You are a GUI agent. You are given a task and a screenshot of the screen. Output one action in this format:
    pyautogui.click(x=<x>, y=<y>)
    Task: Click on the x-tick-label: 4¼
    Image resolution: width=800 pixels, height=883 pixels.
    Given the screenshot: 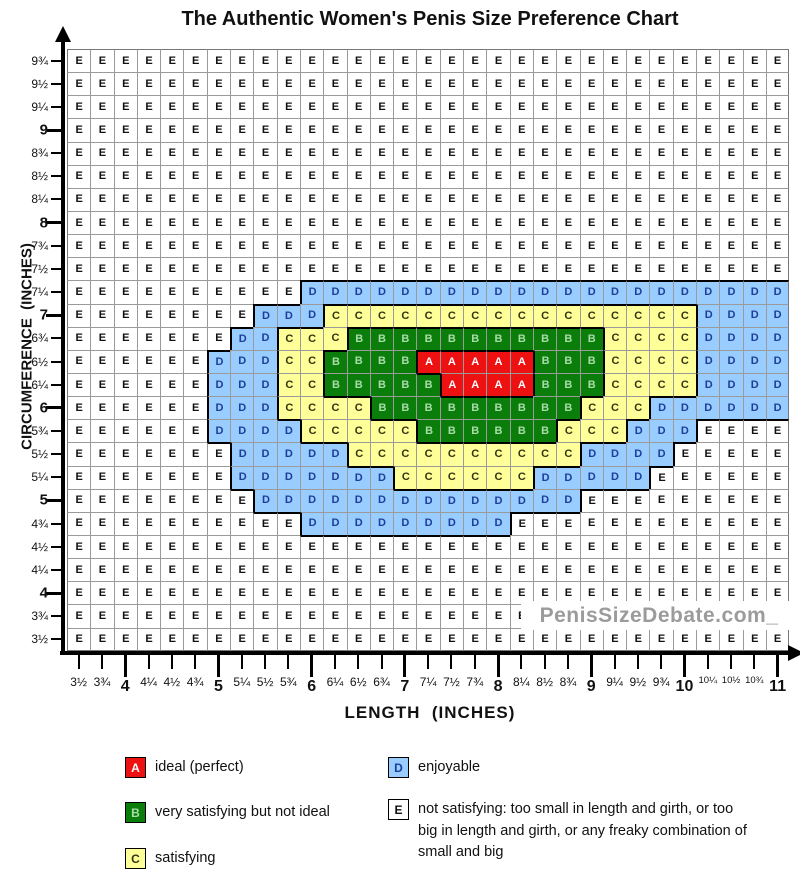 What is the action you would take?
    pyautogui.click(x=148, y=682)
    